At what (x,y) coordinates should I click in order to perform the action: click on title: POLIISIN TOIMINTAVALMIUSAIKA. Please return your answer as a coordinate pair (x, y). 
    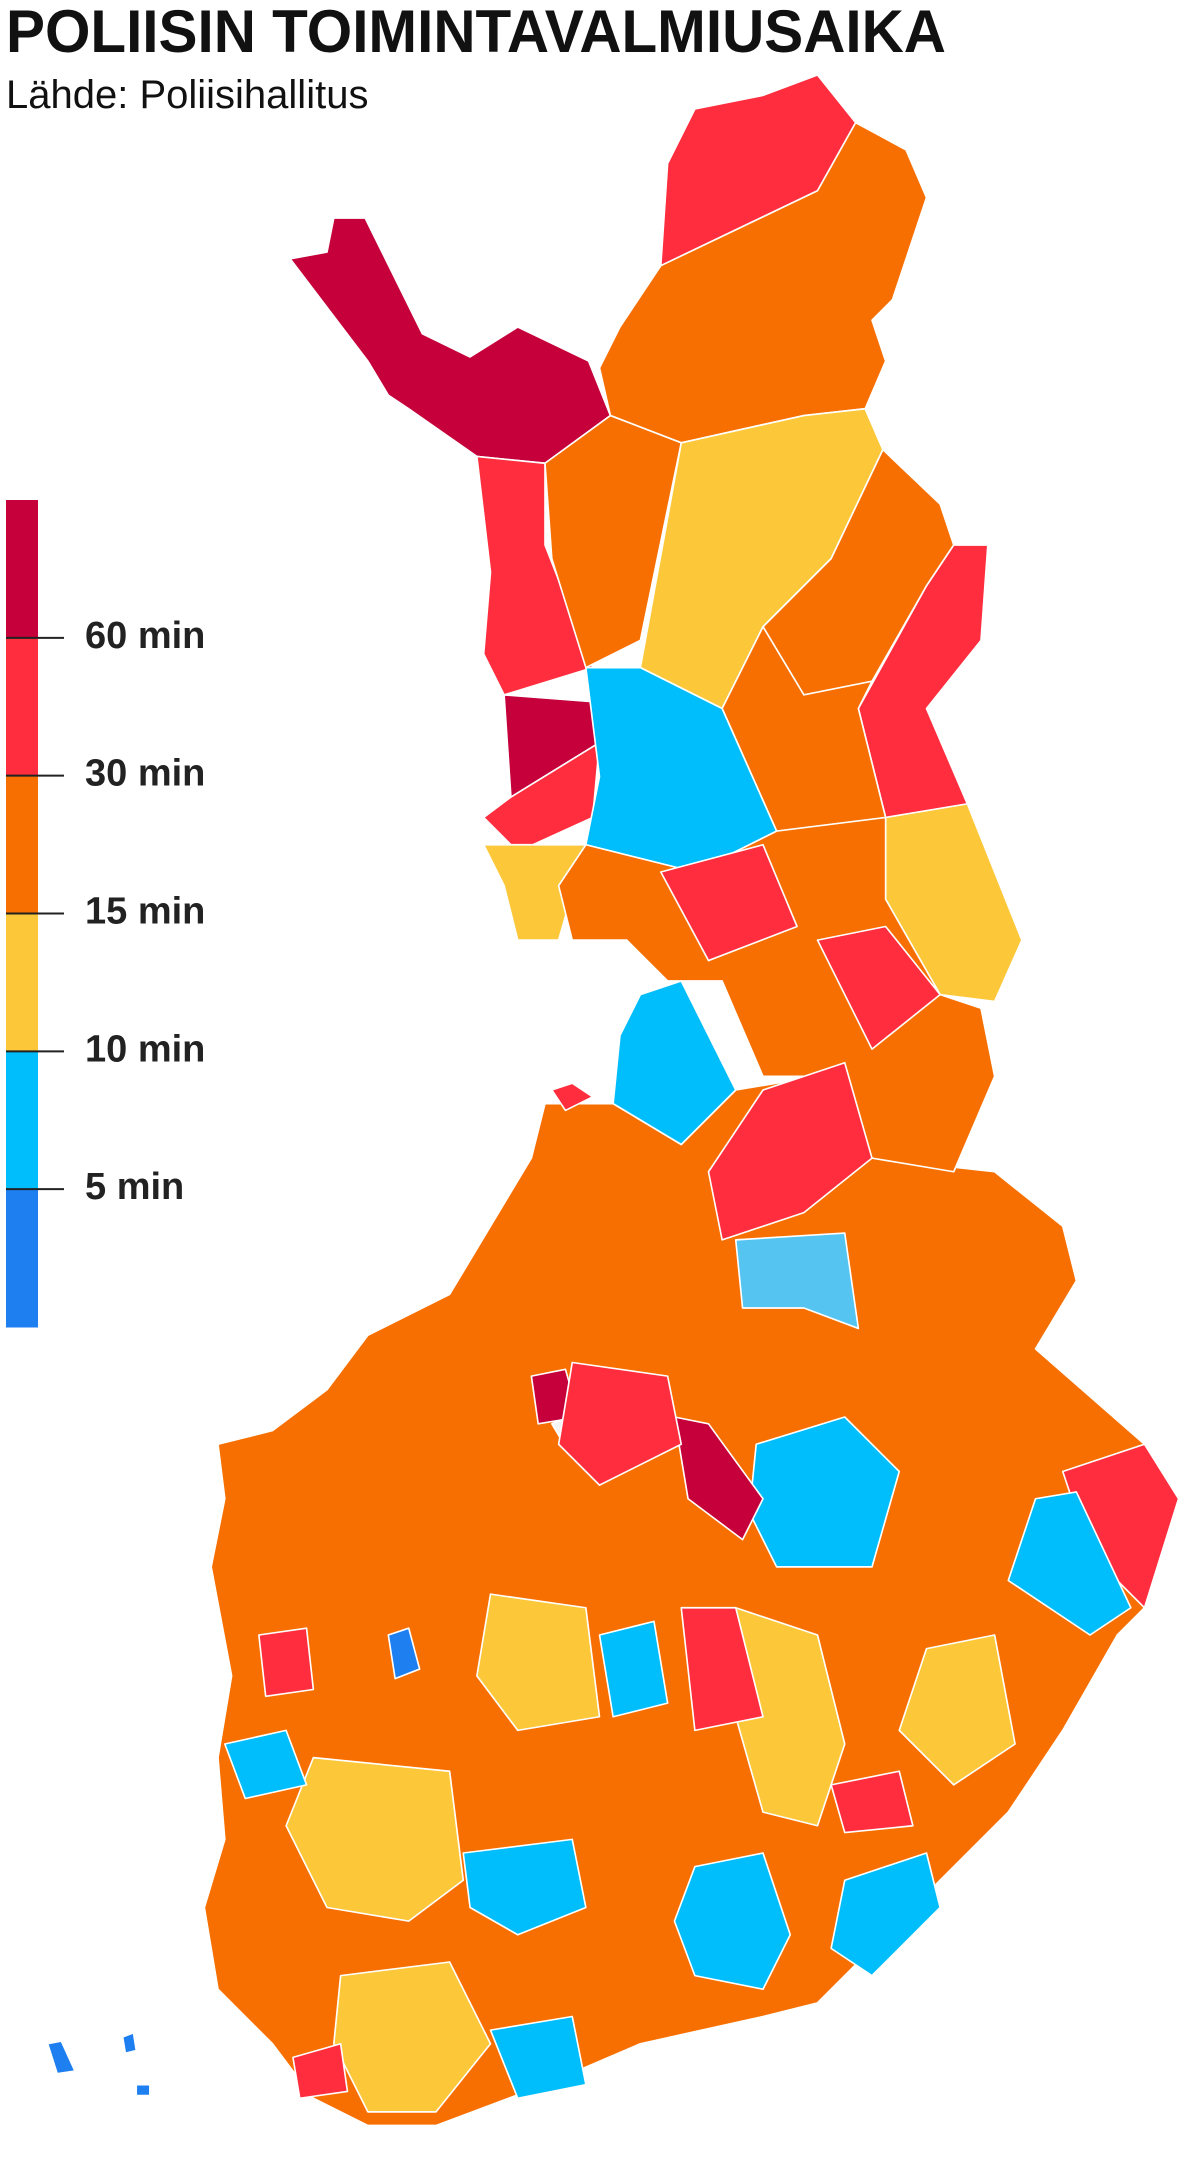
    Looking at the image, I should click on (476, 32).